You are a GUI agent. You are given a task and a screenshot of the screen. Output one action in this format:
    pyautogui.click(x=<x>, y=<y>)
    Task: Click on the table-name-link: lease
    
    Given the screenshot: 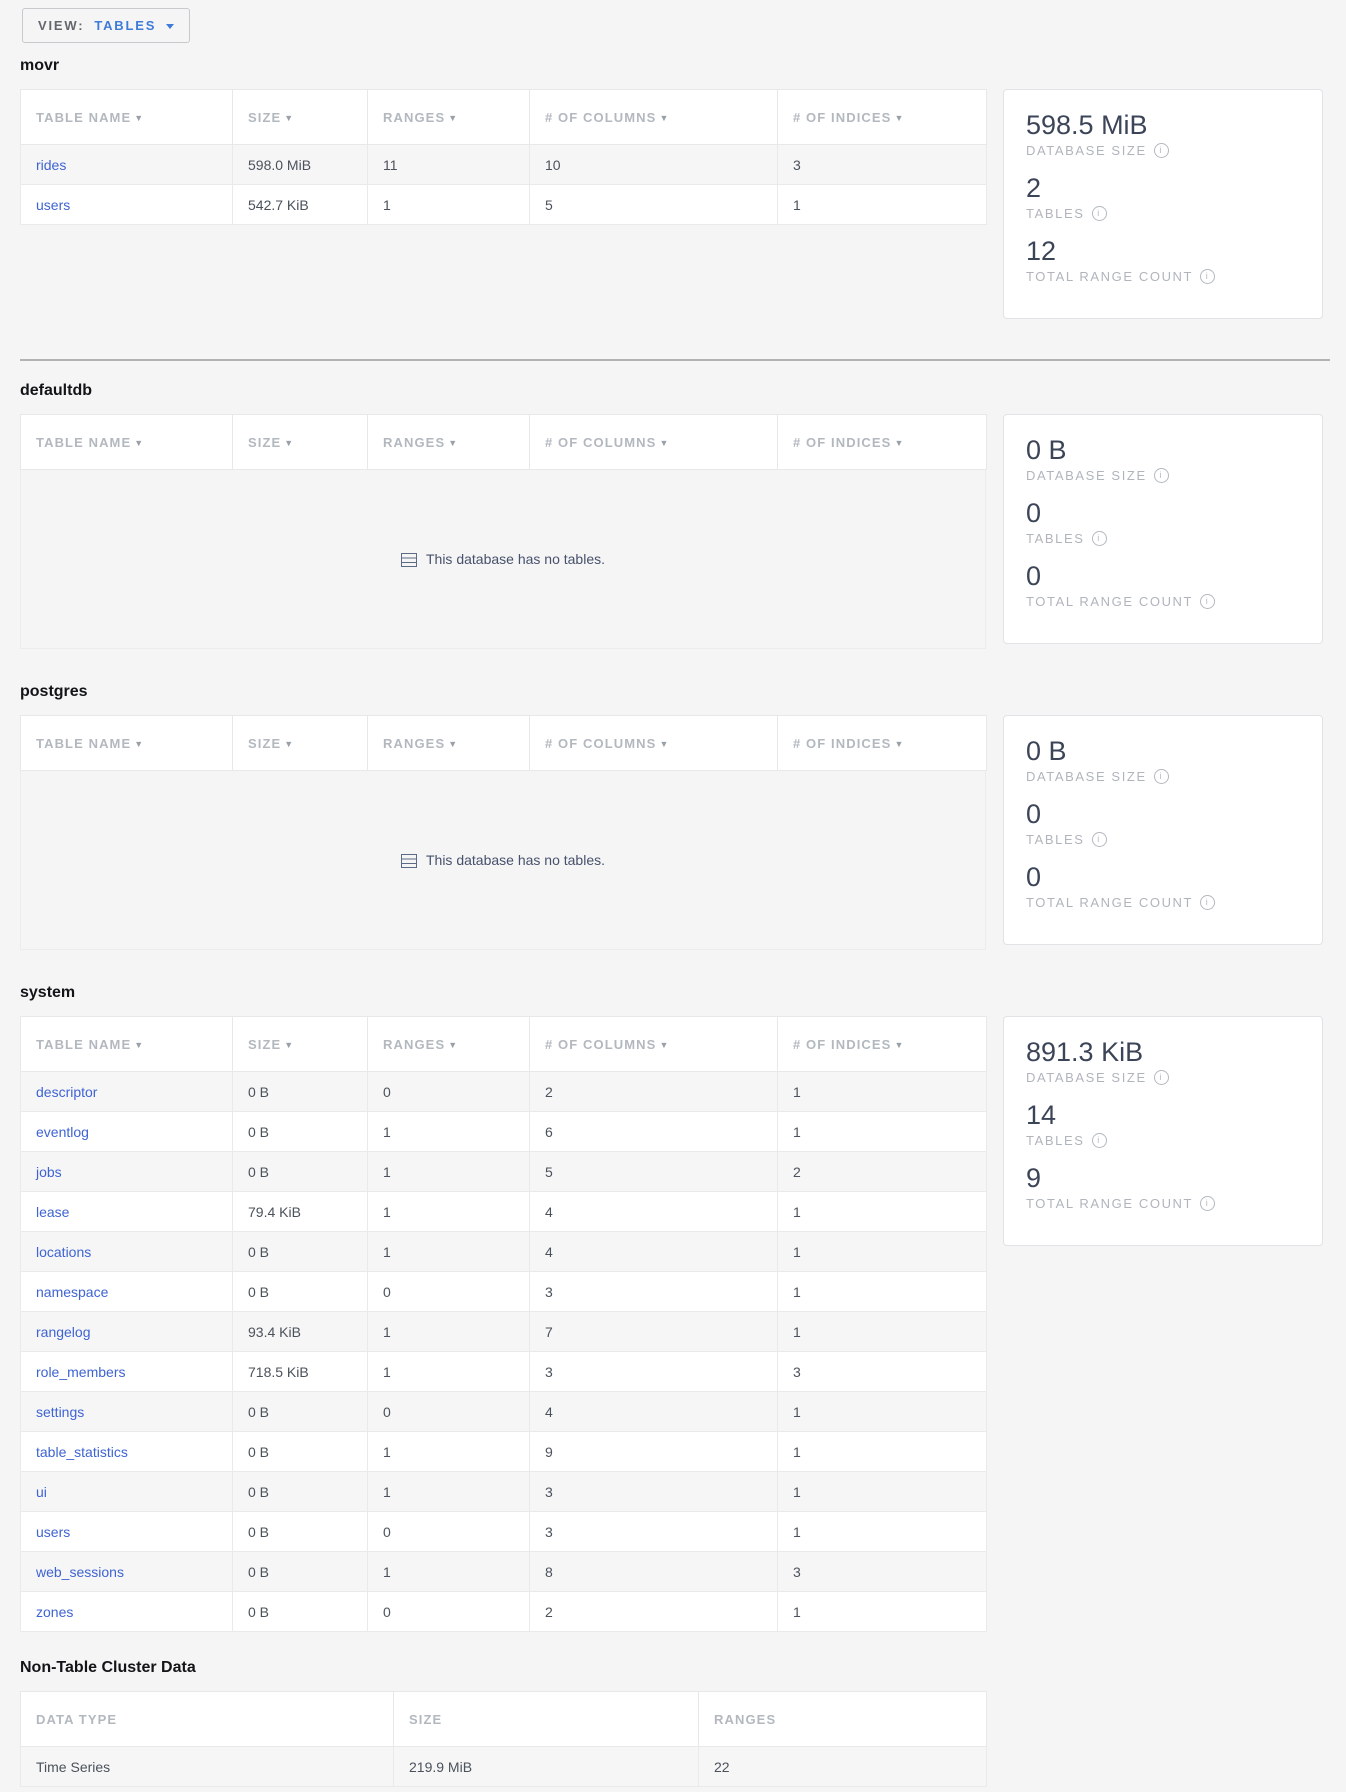 What is the action you would take?
    pyautogui.click(x=53, y=1211)
    